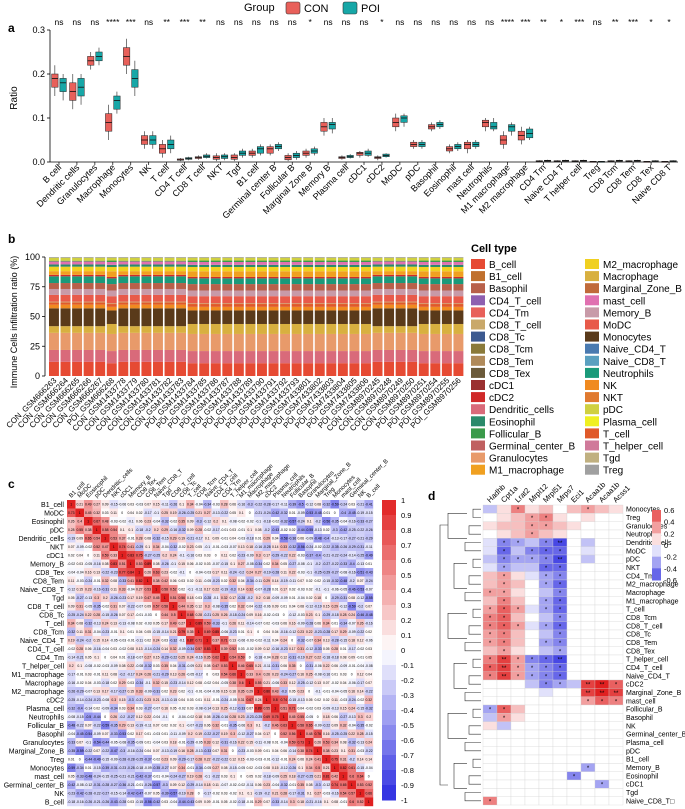 The image size is (685, 809). I want to click on panel-d-row-label: CD8_Tem, so click(641, 643).